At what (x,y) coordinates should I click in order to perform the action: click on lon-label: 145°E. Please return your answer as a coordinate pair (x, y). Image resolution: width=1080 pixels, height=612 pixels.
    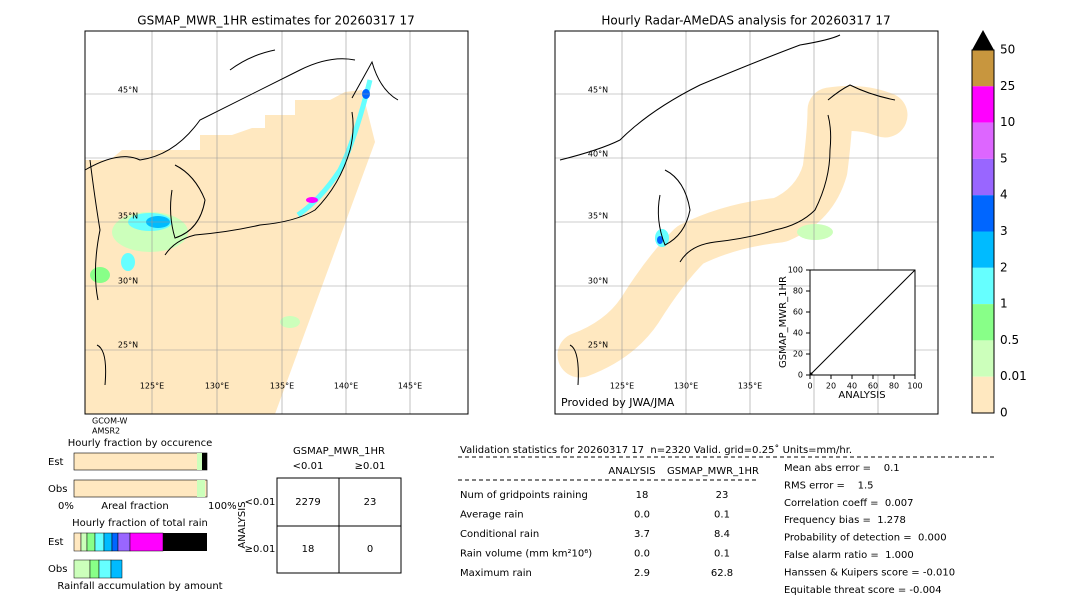
    Looking at the image, I should click on (410, 386).